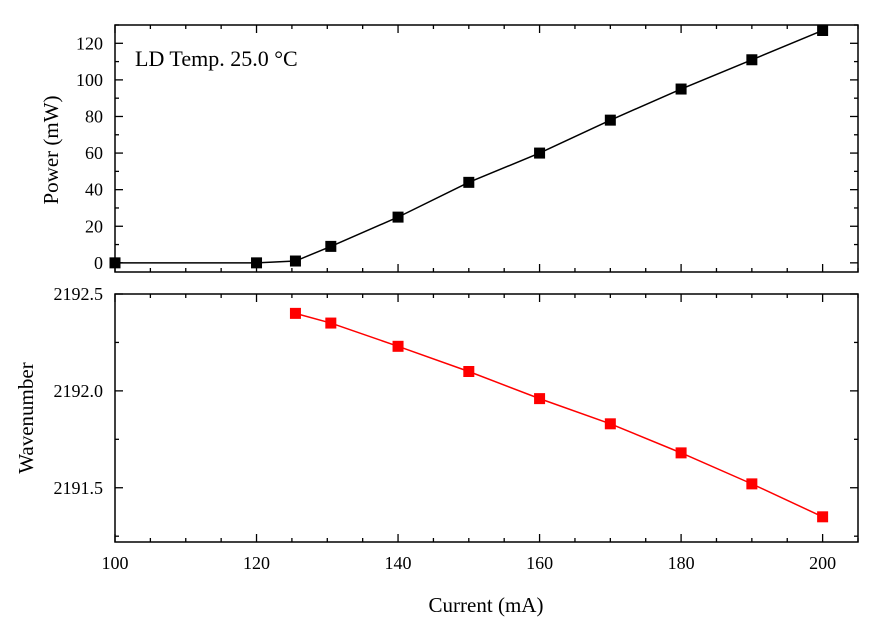 The height and width of the screenshot is (628, 869). What do you see at coordinates (486, 605) in the screenshot?
I see `current-x-axis-title: Current (mA)` at bounding box center [486, 605].